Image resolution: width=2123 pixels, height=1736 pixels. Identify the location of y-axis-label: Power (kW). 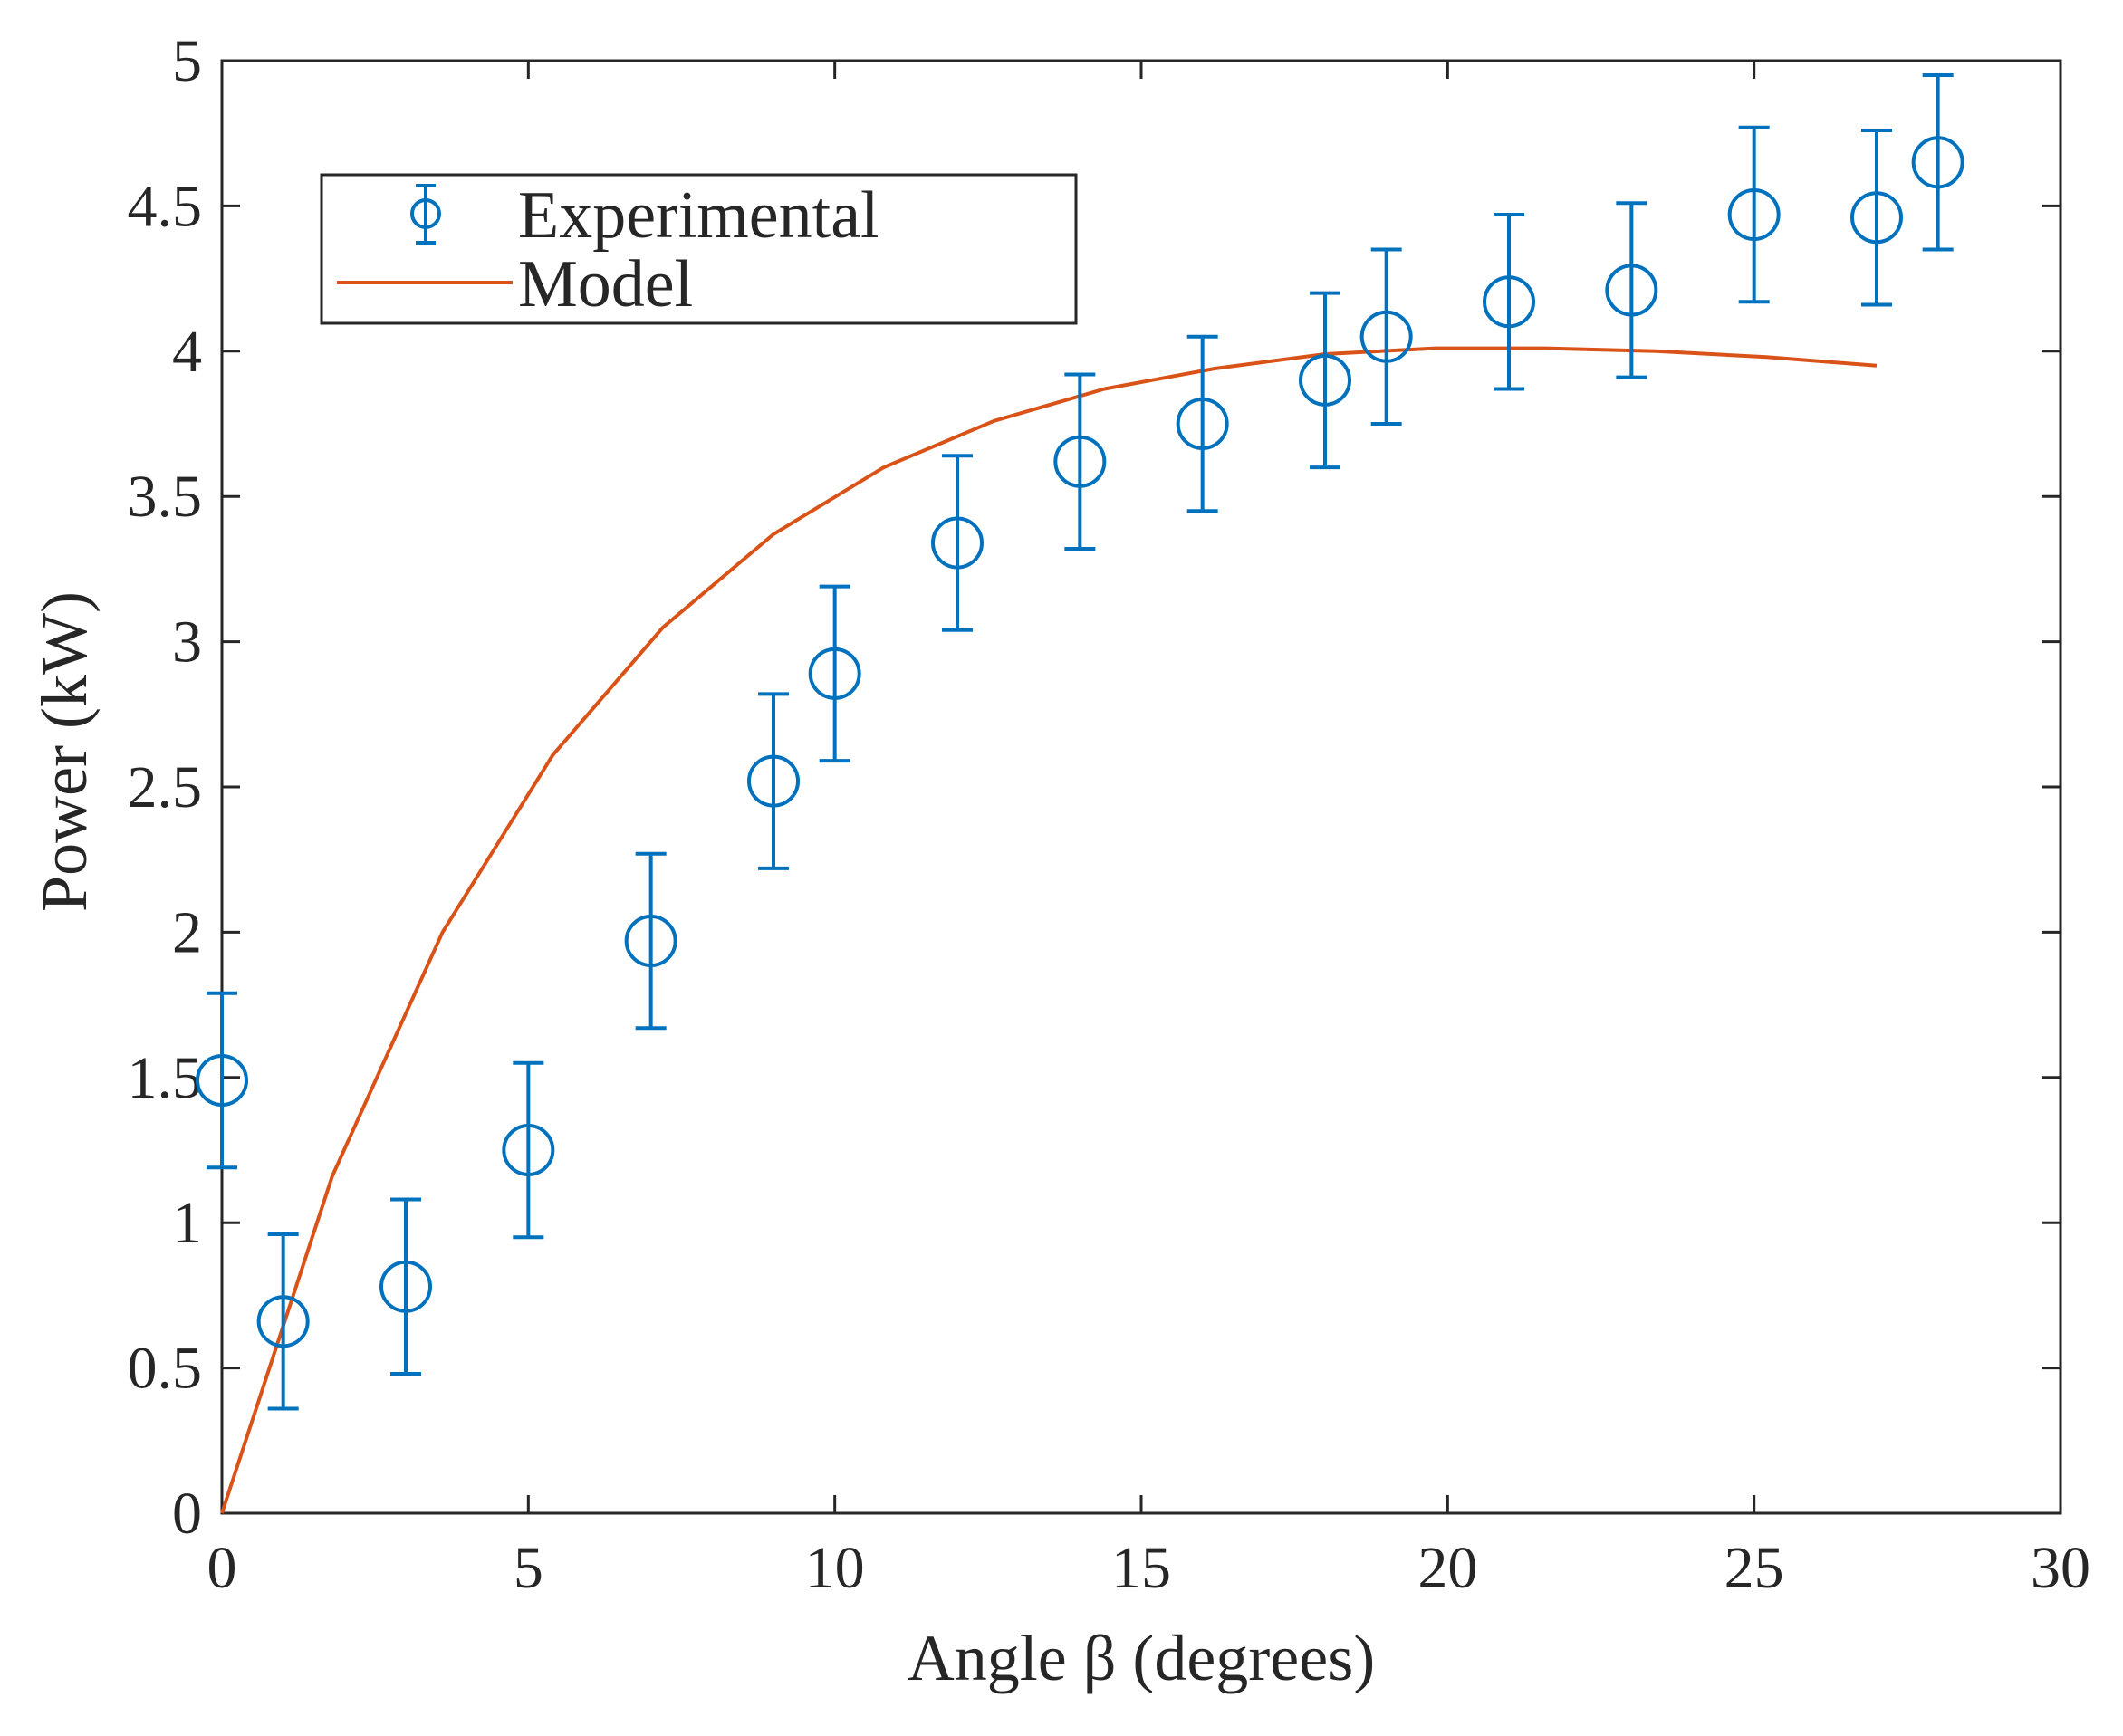
(64, 751).